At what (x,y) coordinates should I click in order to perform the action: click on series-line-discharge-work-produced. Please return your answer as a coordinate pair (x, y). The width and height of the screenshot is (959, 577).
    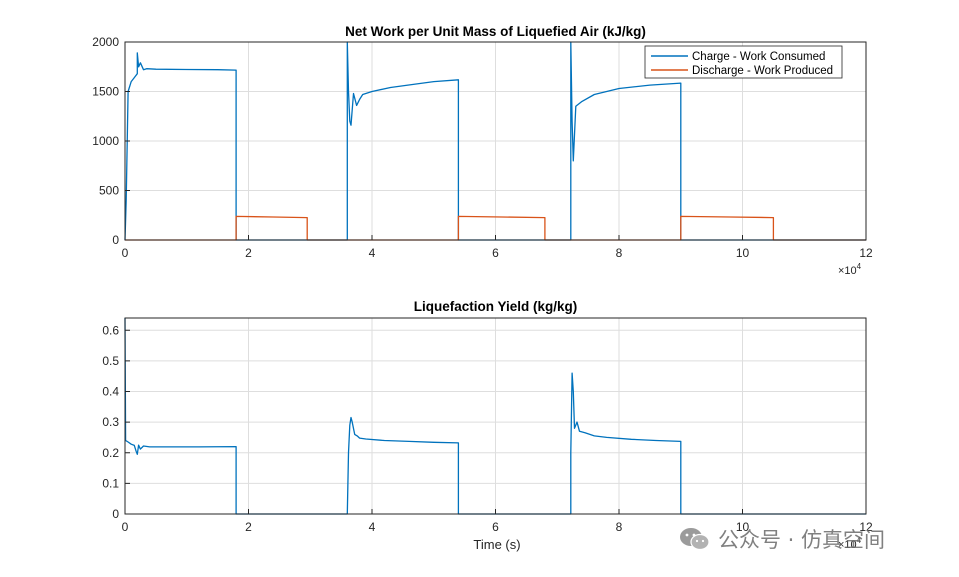
    Looking at the image, I should click on (495, 228).